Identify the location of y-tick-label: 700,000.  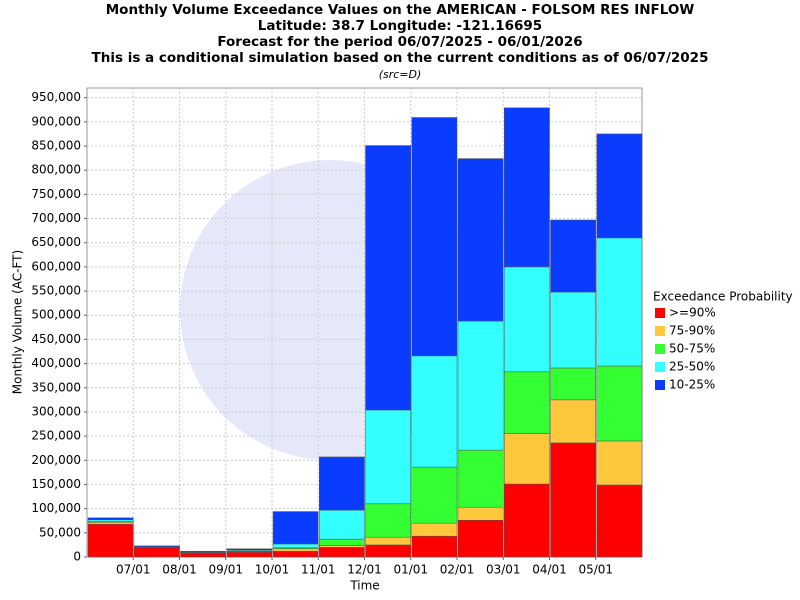
(56, 218).